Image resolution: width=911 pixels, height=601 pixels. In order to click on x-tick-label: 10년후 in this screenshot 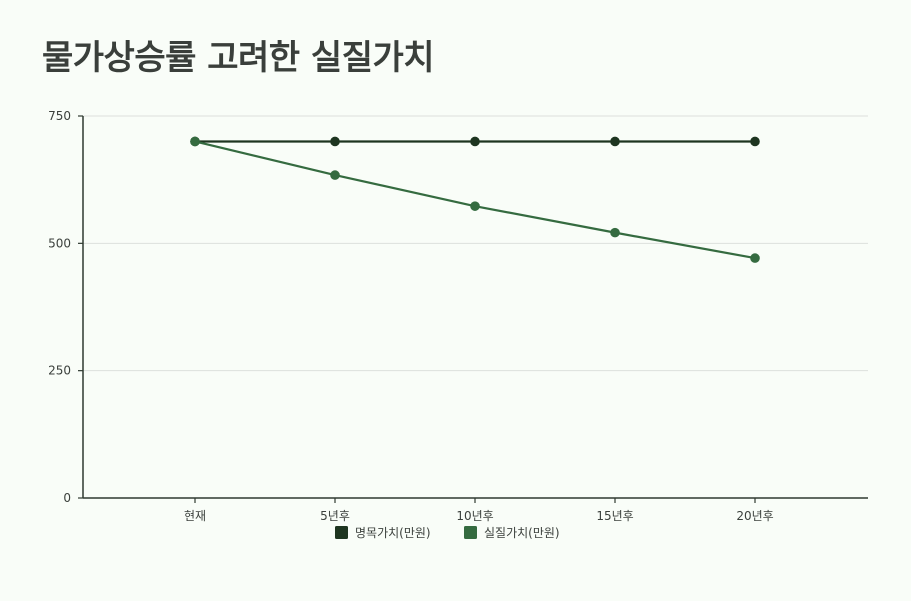, I will do `click(474, 516)`.